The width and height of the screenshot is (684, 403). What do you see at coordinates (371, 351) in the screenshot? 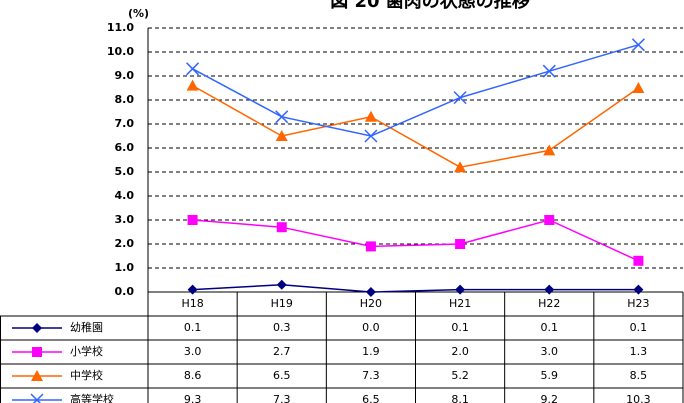
I see `data-label: 1.9` at bounding box center [371, 351].